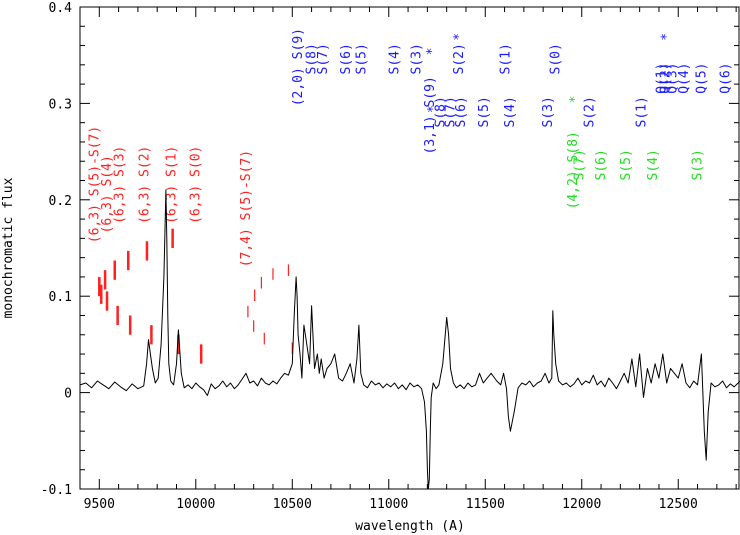 The width and height of the screenshot is (740, 535). I want to click on line-label: Q(3), so click(672, 77).